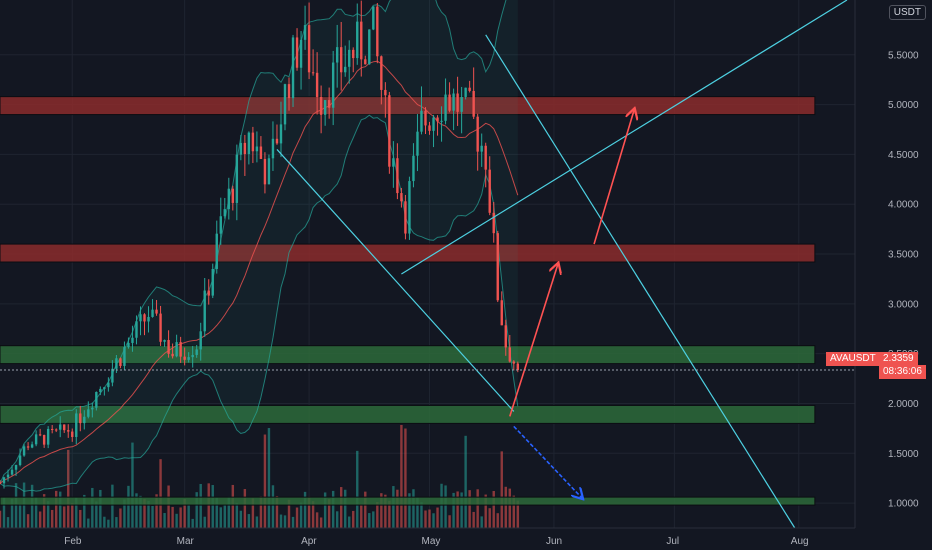  What do you see at coordinates (853, 359) in the screenshot?
I see `symbol-badge: AVAUSDT` at bounding box center [853, 359].